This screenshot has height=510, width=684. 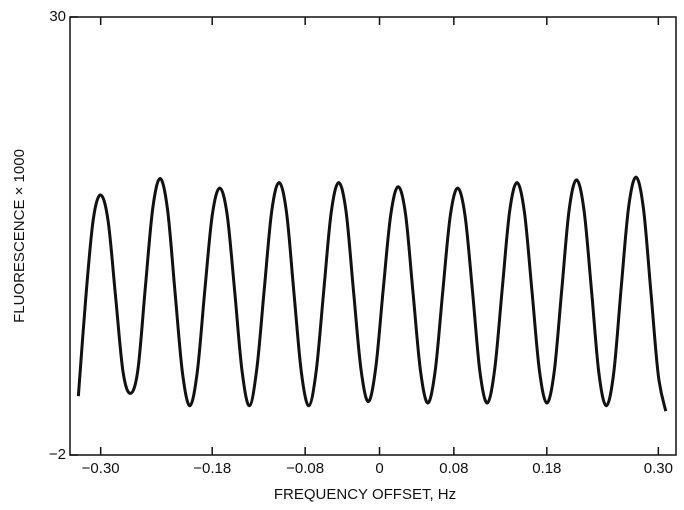 What do you see at coordinates (658, 468) in the screenshot?
I see `x-tick-label: 0.30` at bounding box center [658, 468].